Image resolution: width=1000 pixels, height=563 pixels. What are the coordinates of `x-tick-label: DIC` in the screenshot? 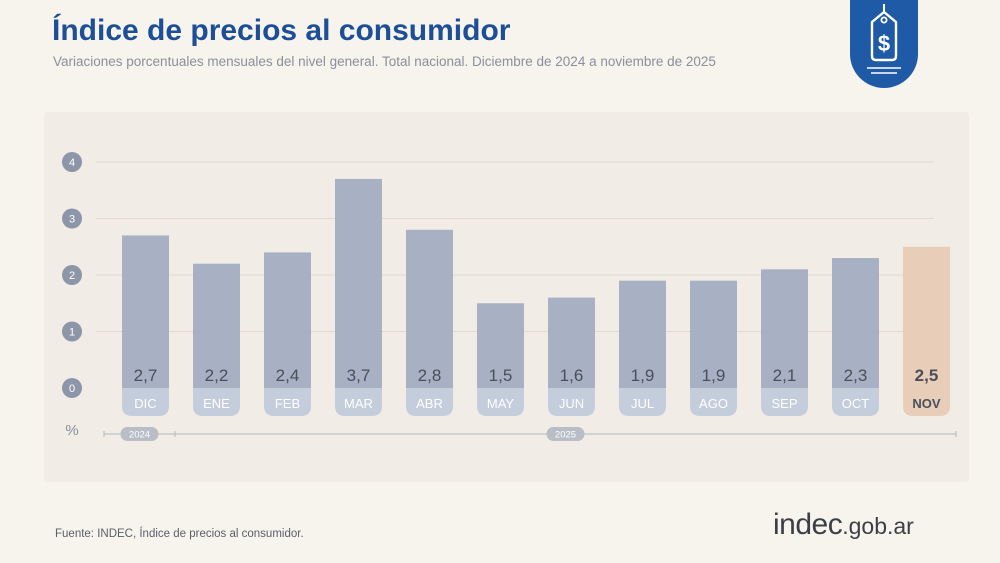 It's located at (145, 403).